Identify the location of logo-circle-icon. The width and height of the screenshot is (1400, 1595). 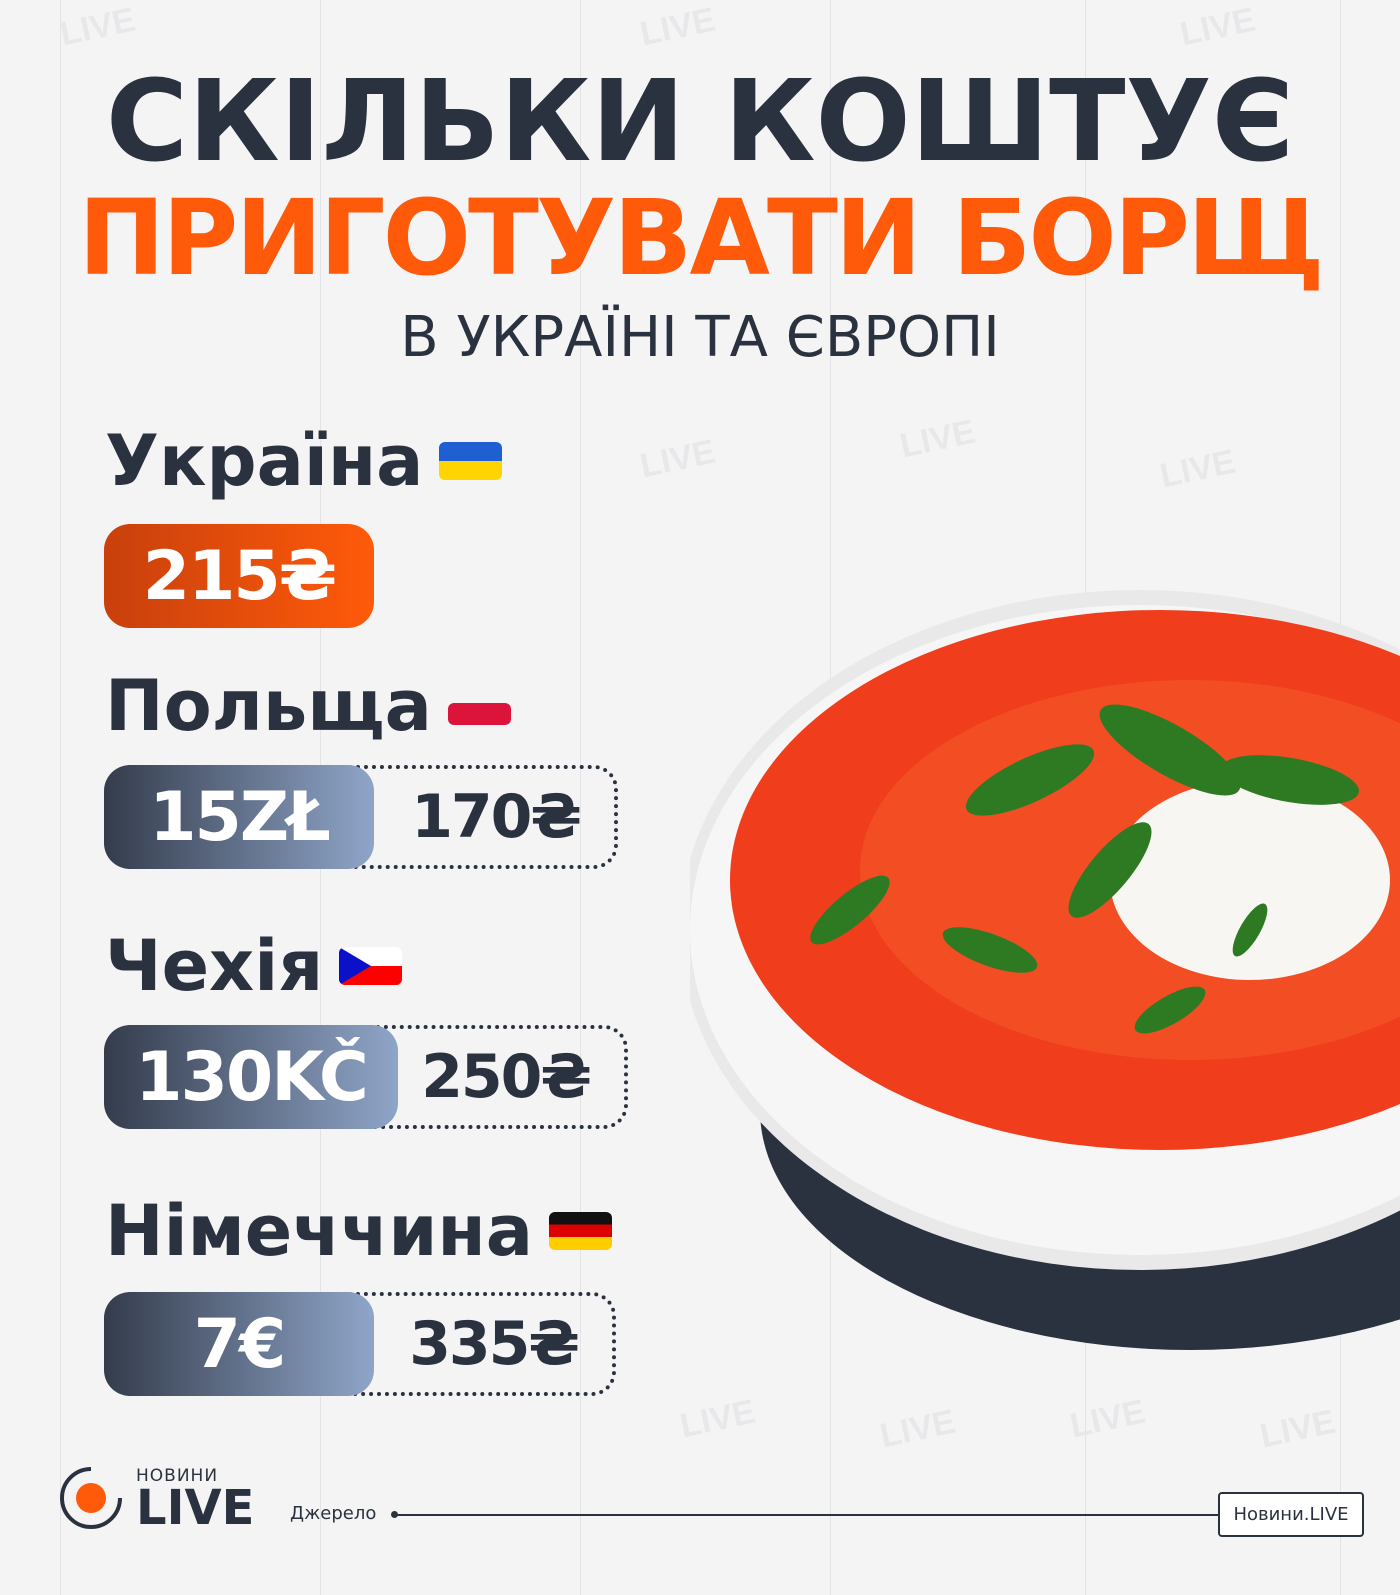
(91, 1498).